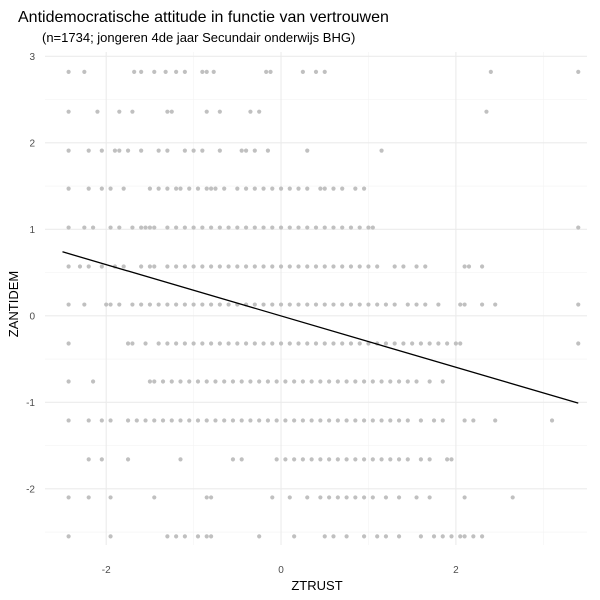 The image size is (600, 600). What do you see at coordinates (316, 585) in the screenshot?
I see `x-axis-title: ZTRUST` at bounding box center [316, 585].